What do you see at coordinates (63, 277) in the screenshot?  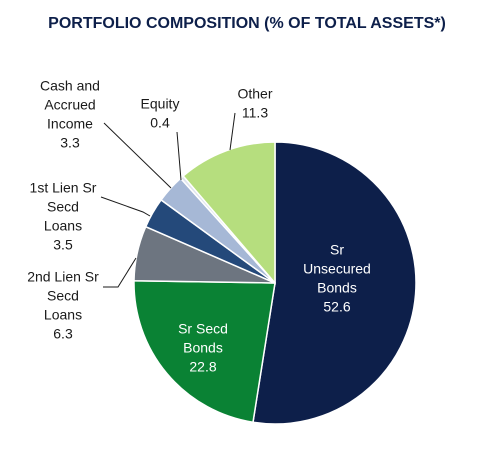 I see `slice-label: 2nd Lien Sr` at bounding box center [63, 277].